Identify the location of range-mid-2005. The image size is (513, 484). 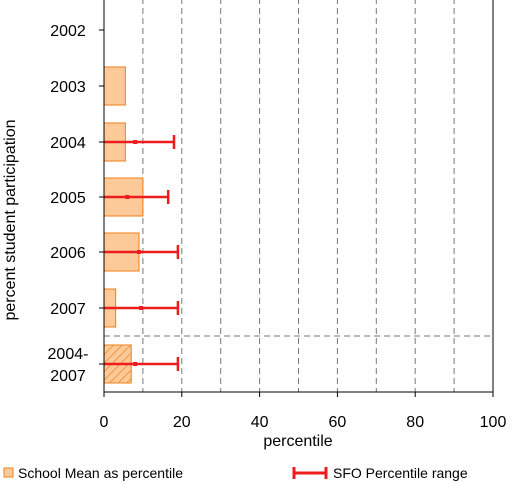
(127, 197).